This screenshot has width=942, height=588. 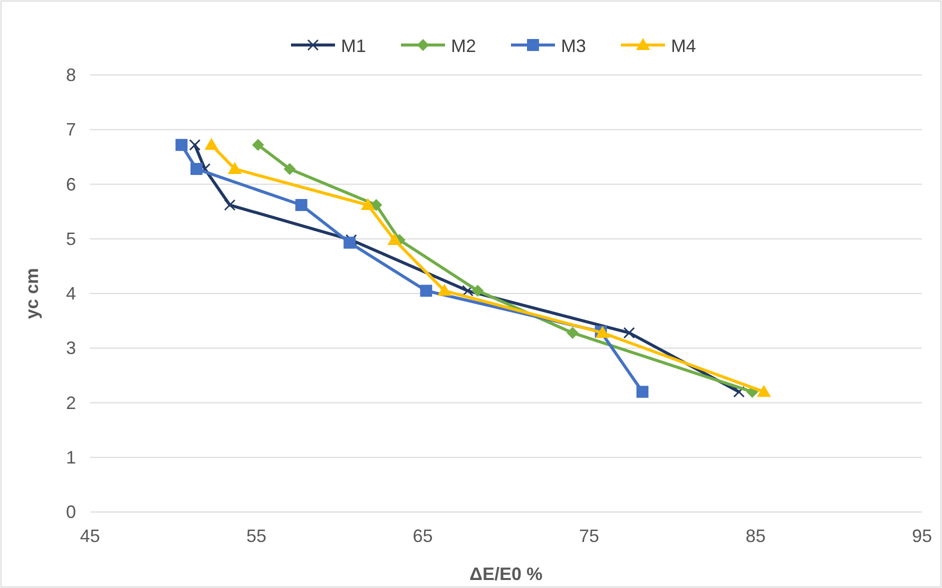 What do you see at coordinates (71, 184) in the screenshot?
I see `y-tick-label: 6` at bounding box center [71, 184].